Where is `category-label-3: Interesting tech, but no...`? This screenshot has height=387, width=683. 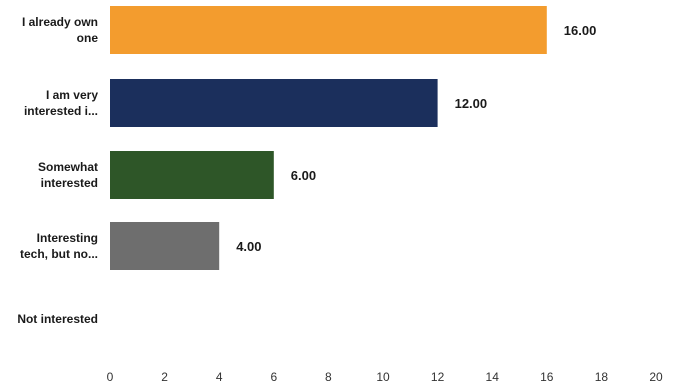
category-label-3: Interesting tech, but no... is located at coordinates (59, 246).